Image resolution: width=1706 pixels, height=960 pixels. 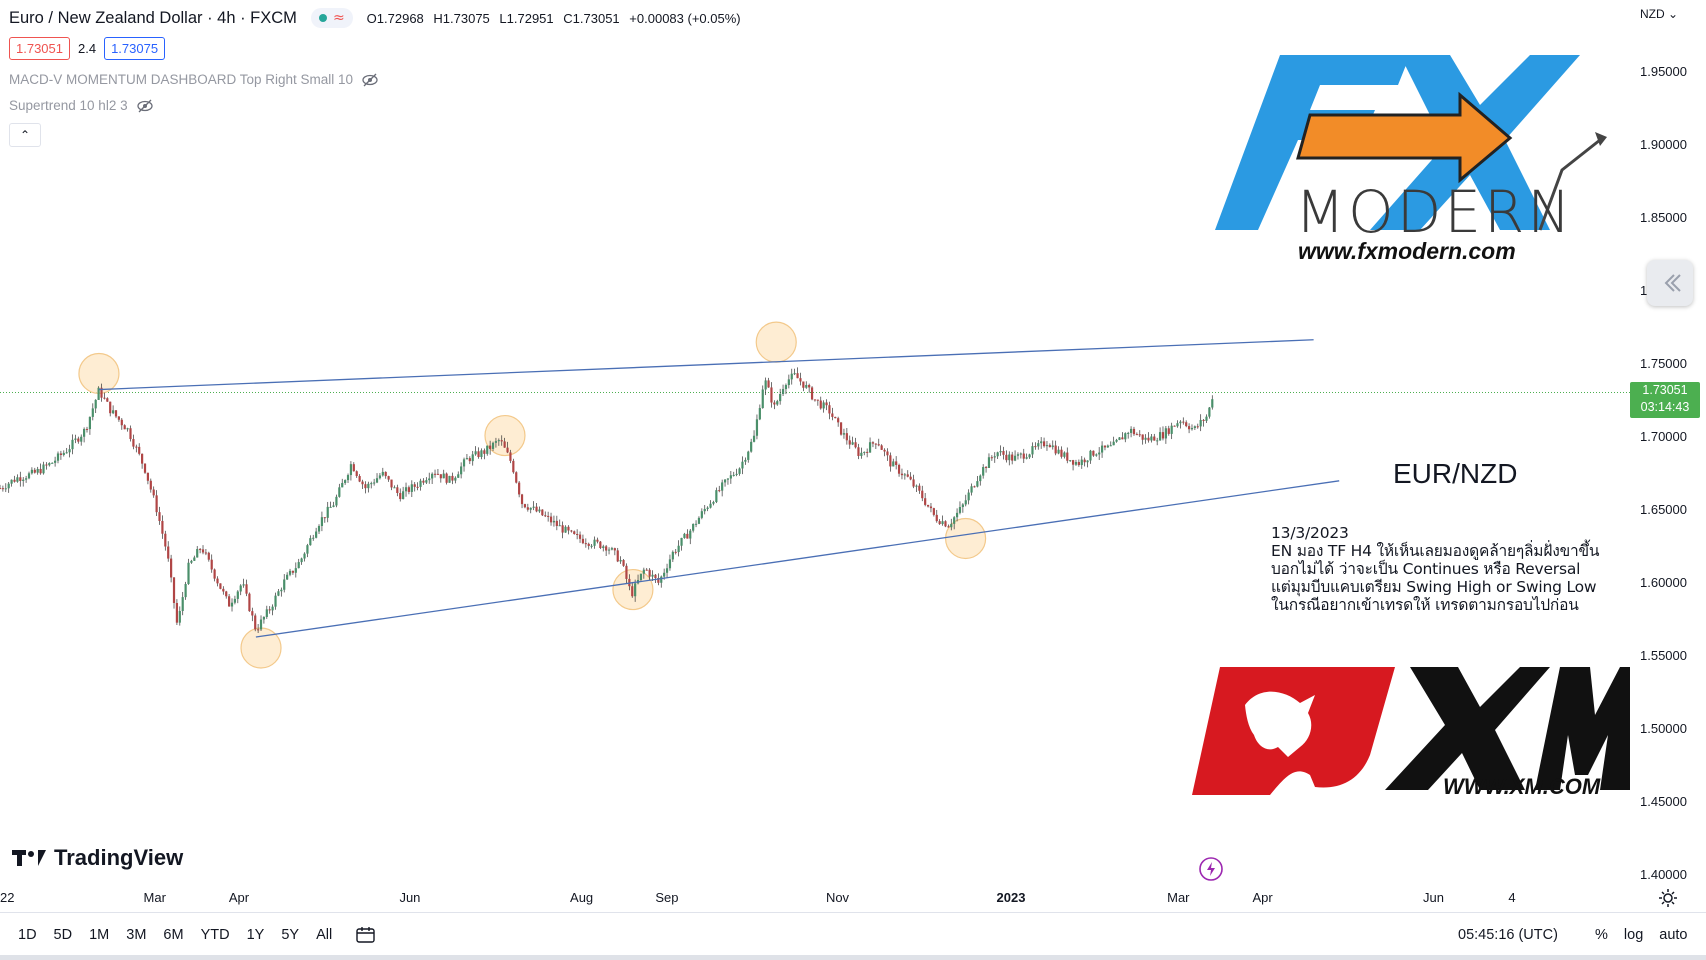 I want to click on collapse-indicators-button: ⌃, so click(x=25, y=135).